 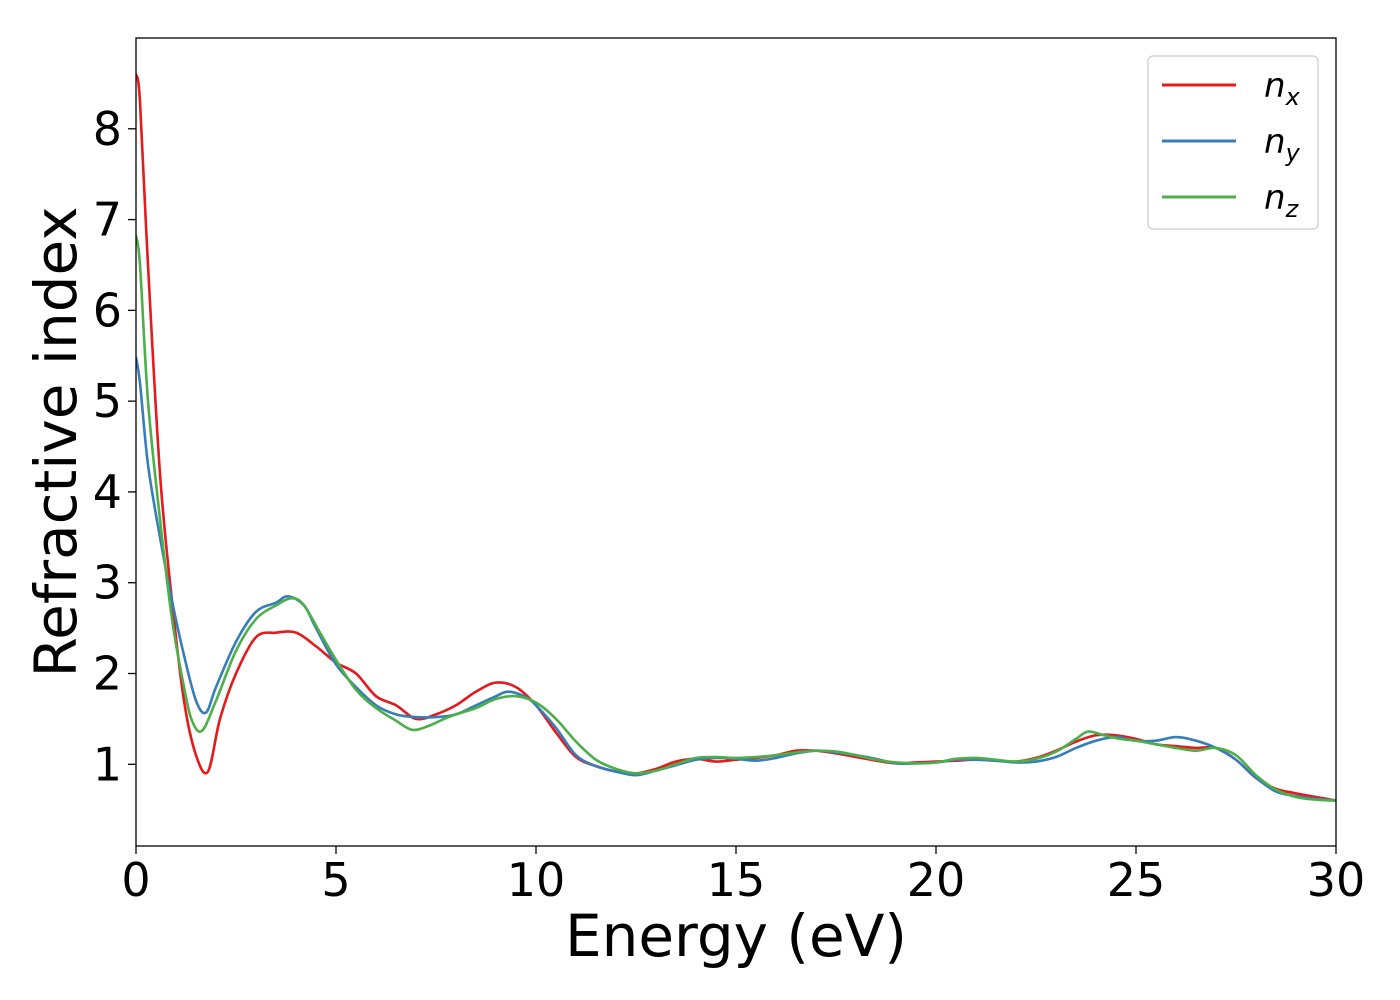 What do you see at coordinates (536, 880) in the screenshot?
I see `x-tick-label: 10` at bounding box center [536, 880].